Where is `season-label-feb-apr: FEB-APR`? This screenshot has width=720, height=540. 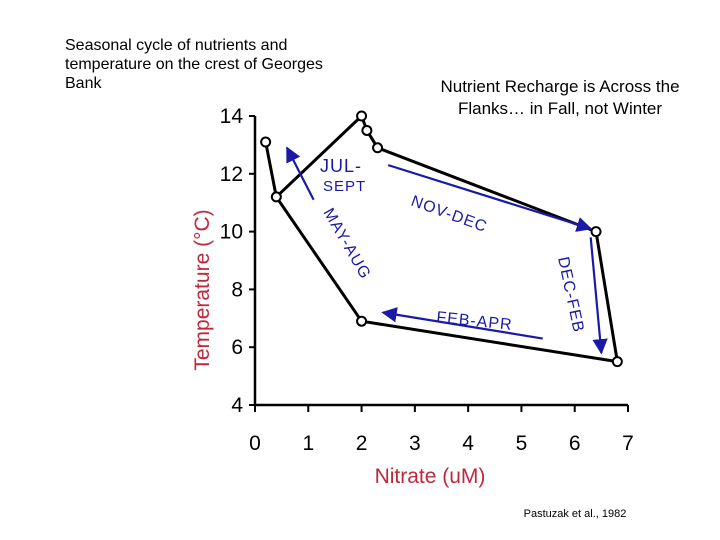
season-label-feb-apr: FEB-APR is located at coordinates (475, 321).